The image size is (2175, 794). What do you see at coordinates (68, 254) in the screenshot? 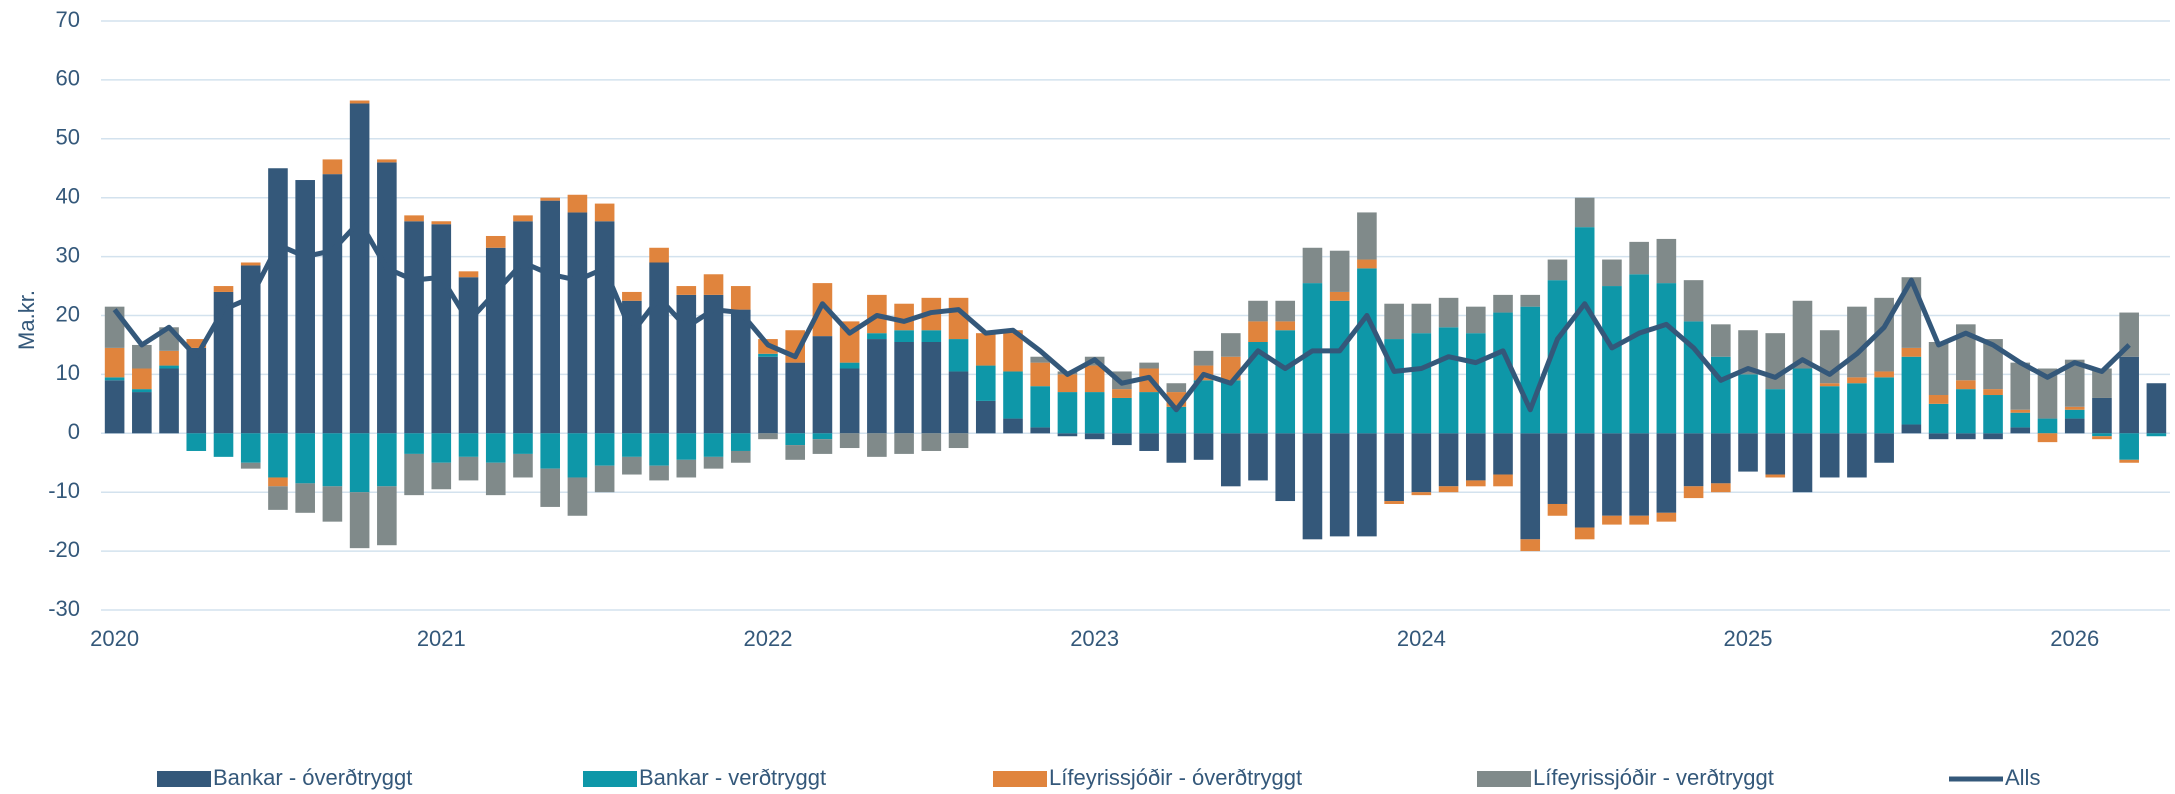
I see `y-tick-label: 30` at bounding box center [68, 254].